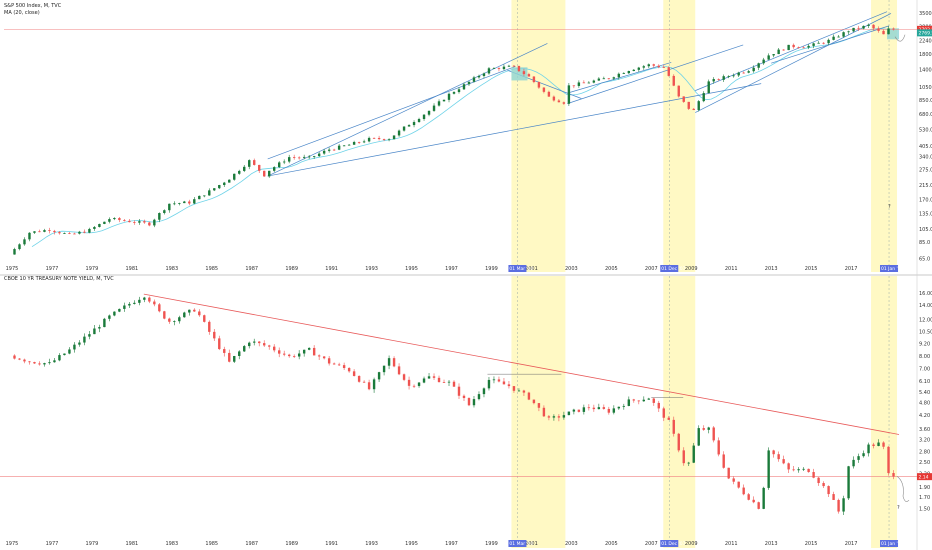  I want to click on y-tick-label: 4.80, so click(924, 404).